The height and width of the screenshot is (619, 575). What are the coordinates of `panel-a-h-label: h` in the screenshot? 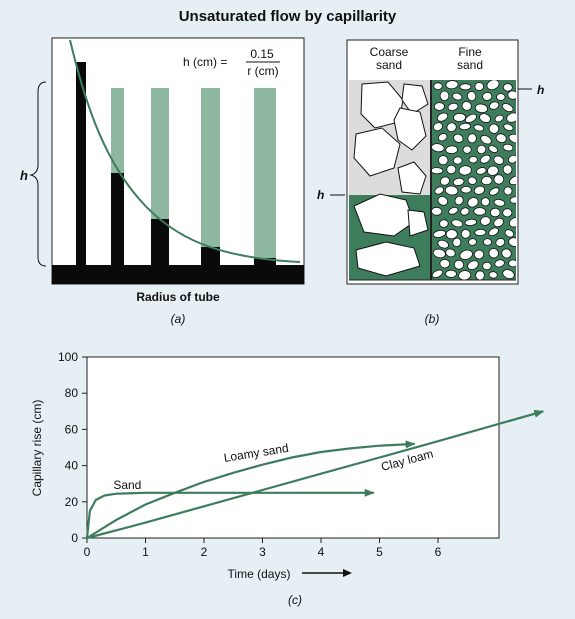 It's located at (24, 175).